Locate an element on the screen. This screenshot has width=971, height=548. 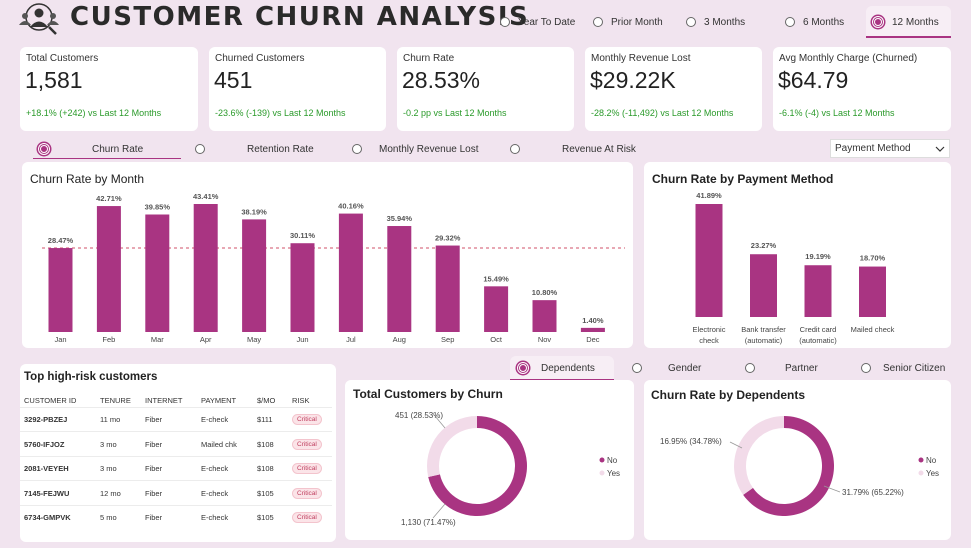
kpi-label: Churn Rate is located at coordinates (429, 58).